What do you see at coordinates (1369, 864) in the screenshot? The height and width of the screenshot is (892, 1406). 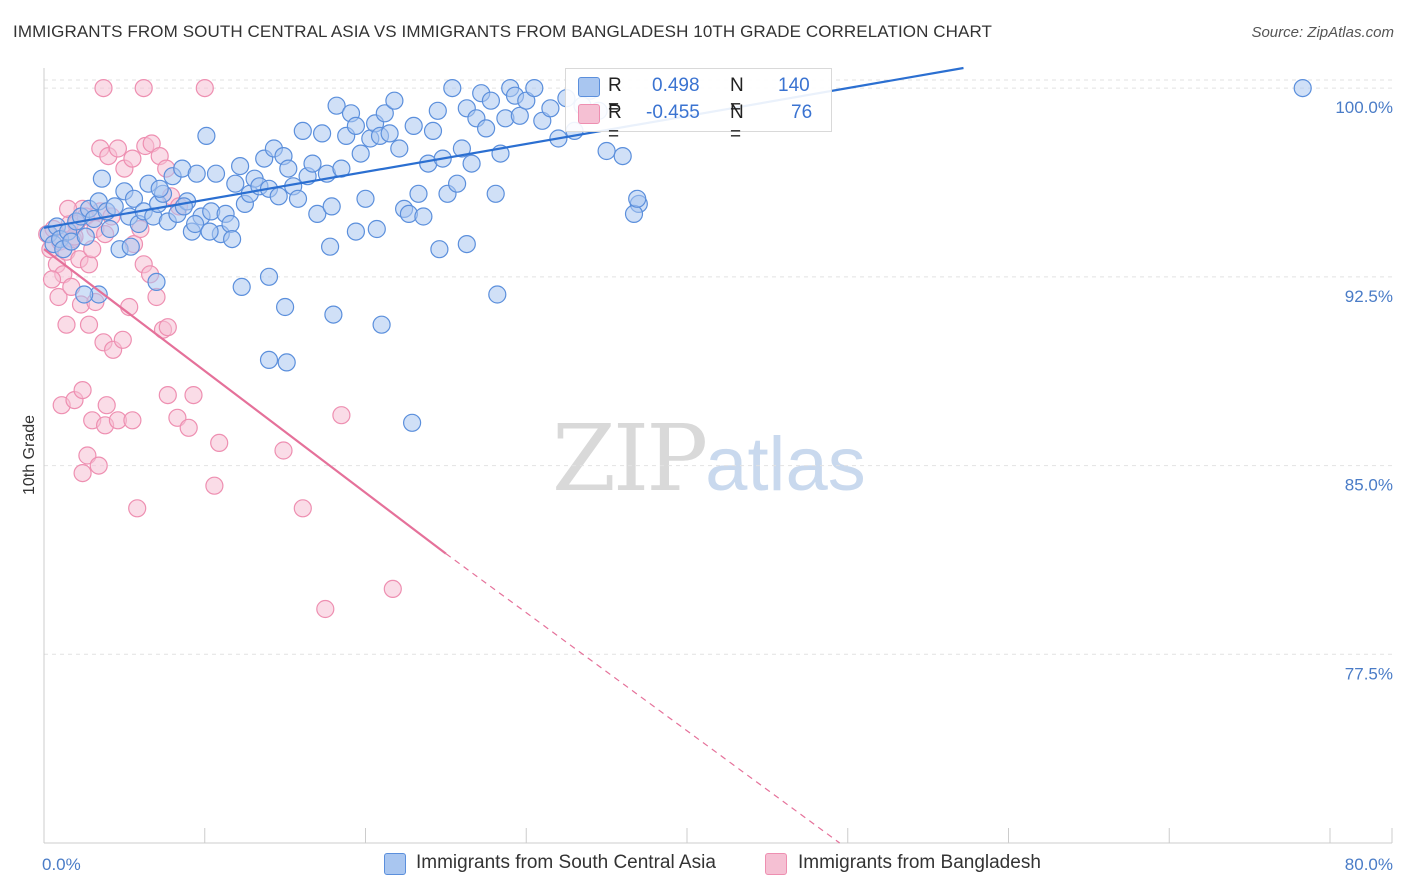 I see `x-tick-label-max: 80.0%` at bounding box center [1369, 864].